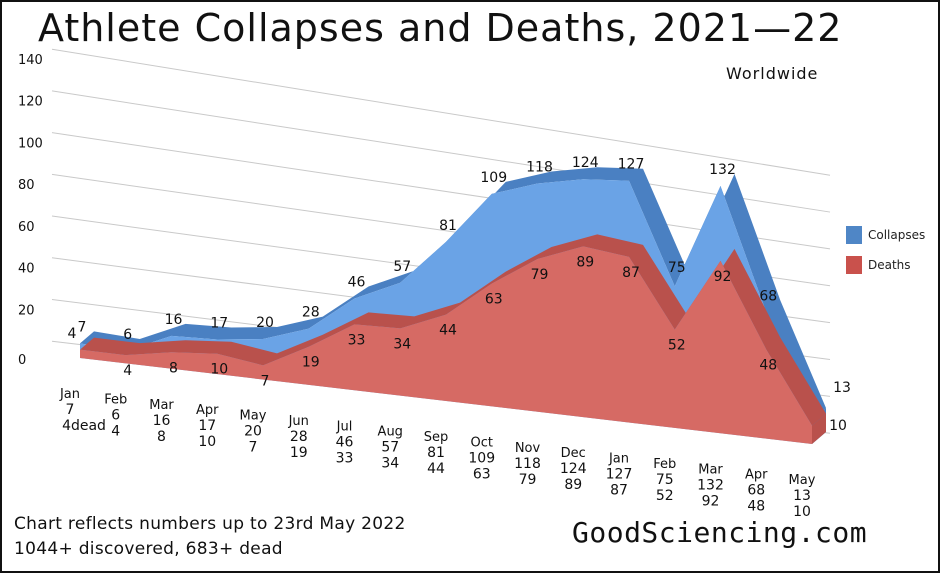 The height and width of the screenshot is (573, 940). I want to click on death-value-label: 52, so click(677, 346).